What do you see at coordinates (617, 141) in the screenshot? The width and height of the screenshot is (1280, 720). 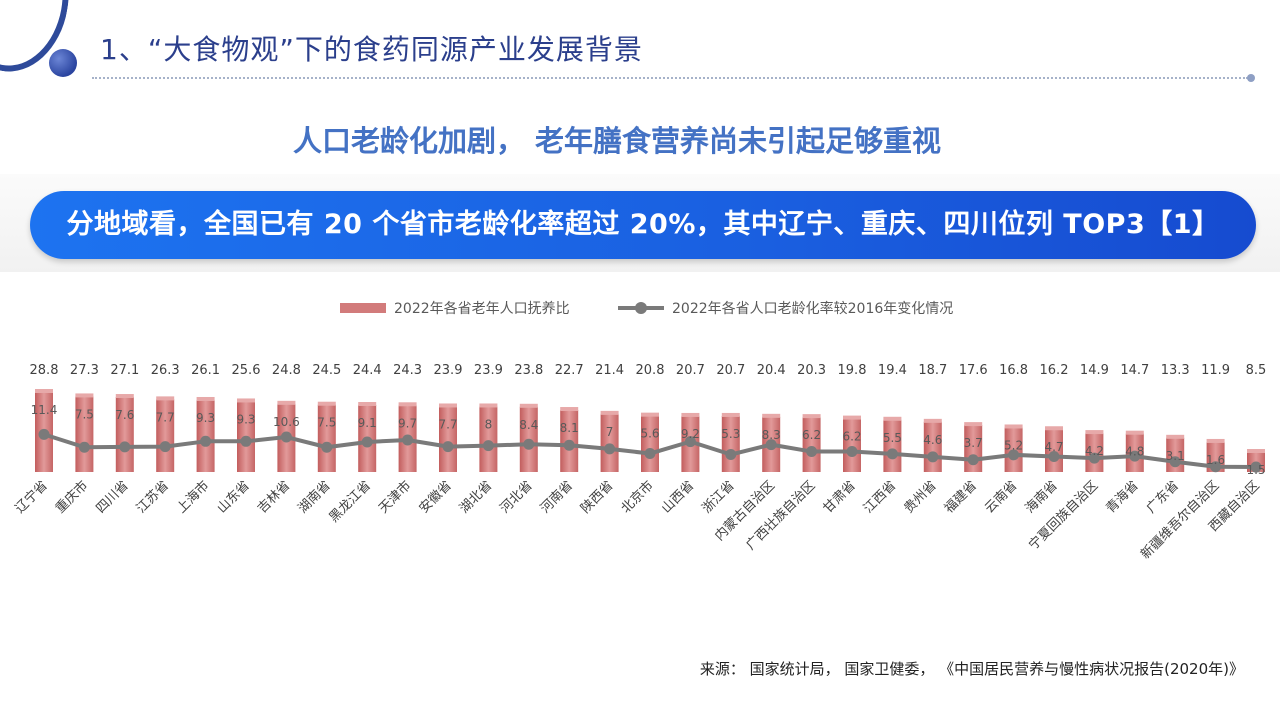 I see `slide-subtitle: 人口老龄化加剧， 老年膳食营养尚未引起足够重视` at bounding box center [617, 141].